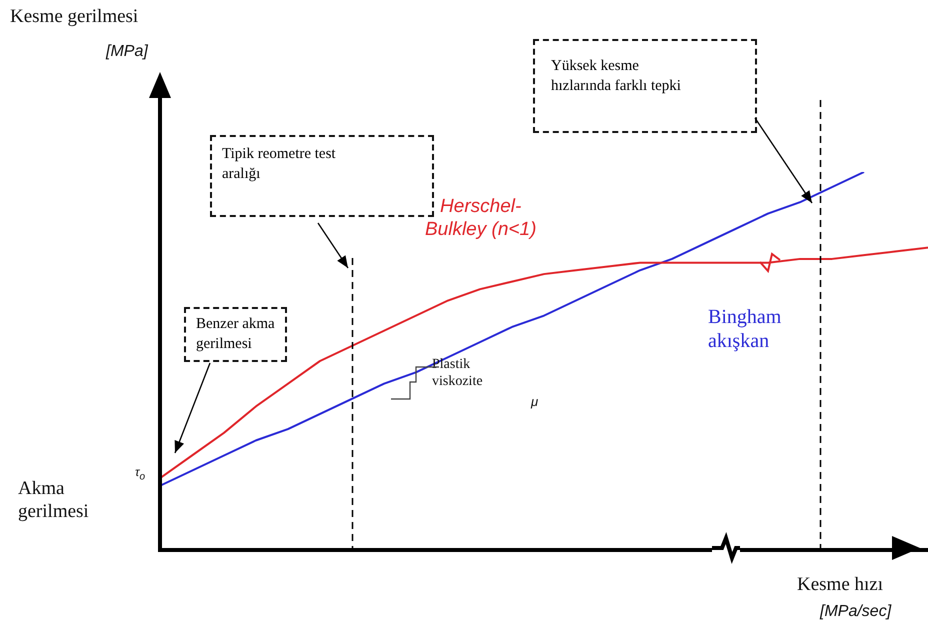  Describe the element at coordinates (645, 86) in the screenshot. I see `text: Yüksek kesme hızlarında farklı tepki` at that location.